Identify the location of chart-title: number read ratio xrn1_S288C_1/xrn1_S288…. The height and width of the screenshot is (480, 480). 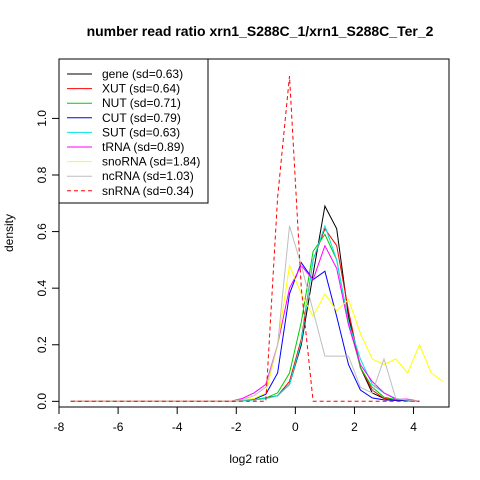
(260, 31).